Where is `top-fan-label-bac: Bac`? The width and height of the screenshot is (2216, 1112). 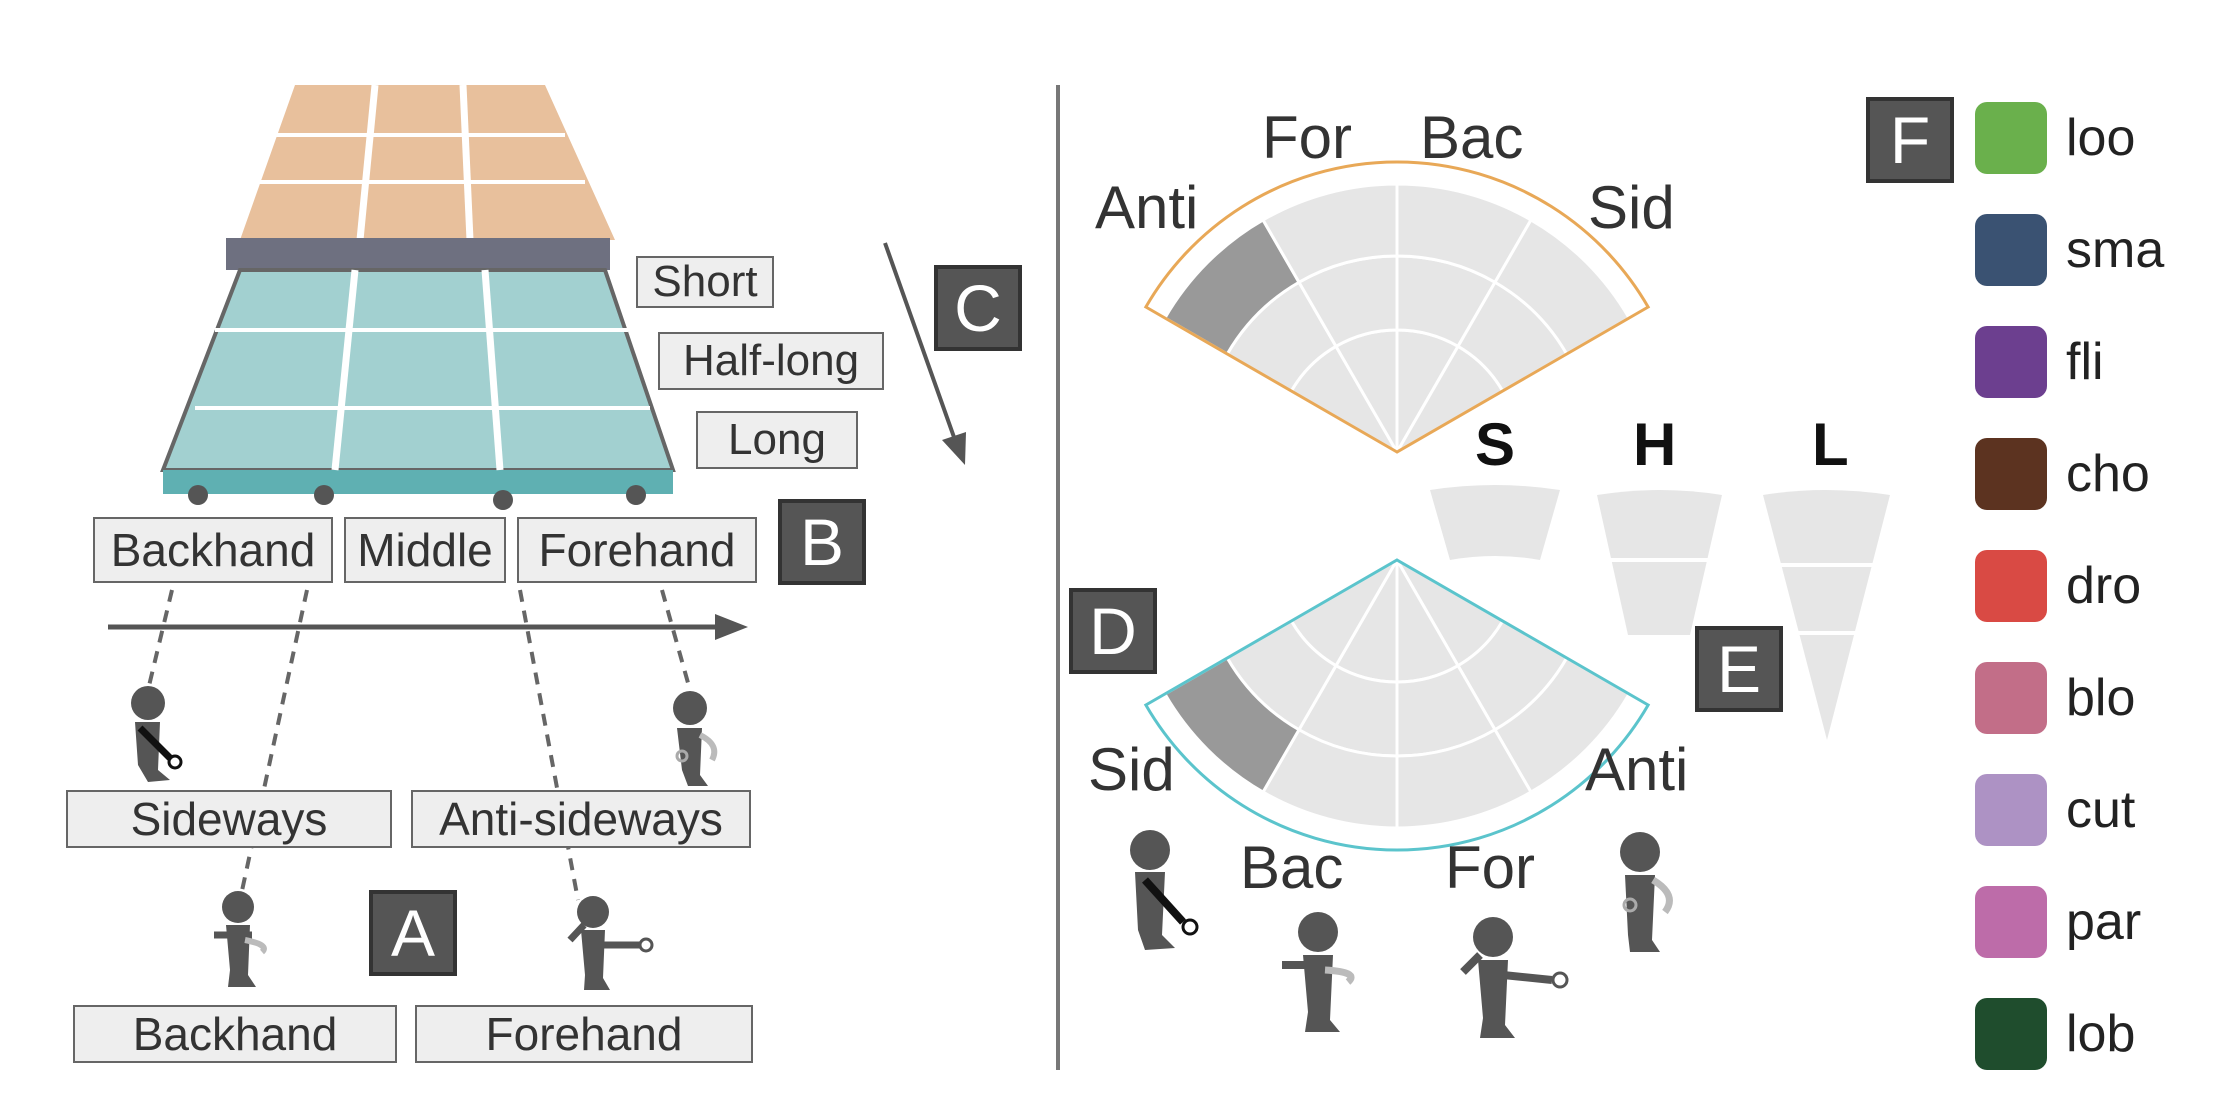
top-fan-label-bac: Bac is located at coordinates (1472, 137).